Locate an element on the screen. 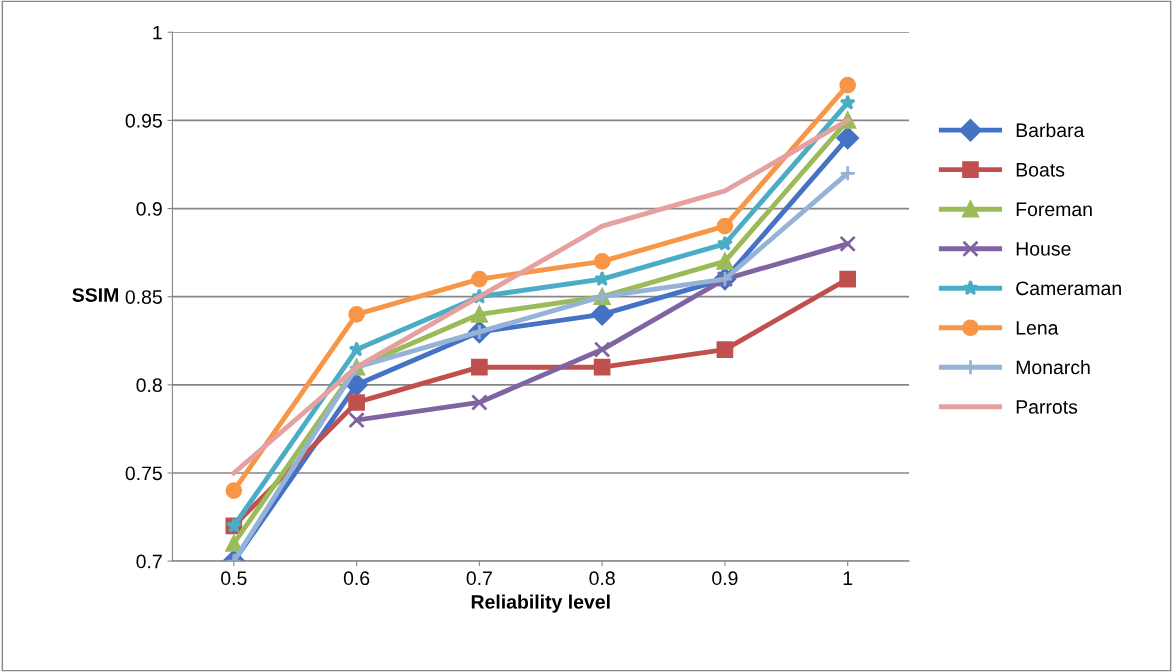 The image size is (1173, 672). legend-label: Parrots is located at coordinates (1047, 407).